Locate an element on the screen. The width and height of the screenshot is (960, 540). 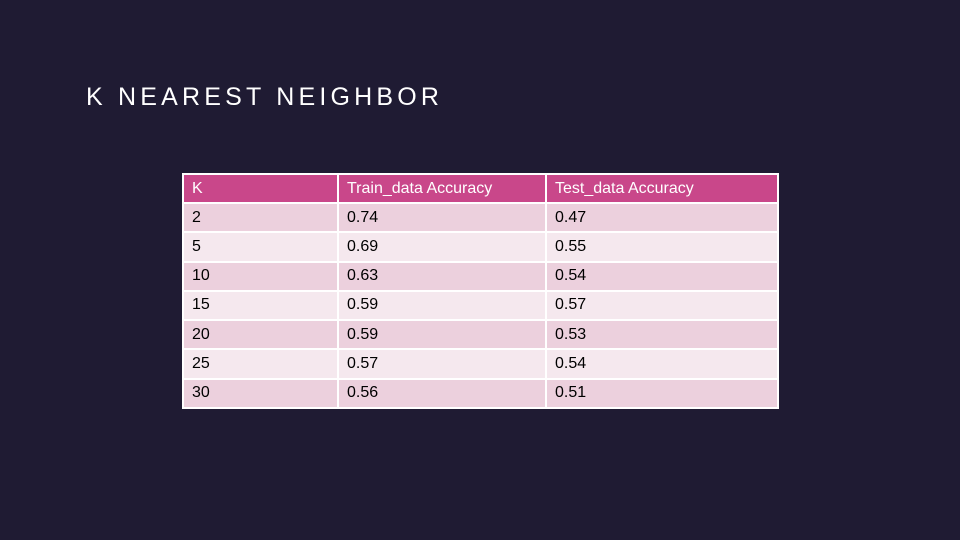
header-cell-k: K is located at coordinates (260, 188).